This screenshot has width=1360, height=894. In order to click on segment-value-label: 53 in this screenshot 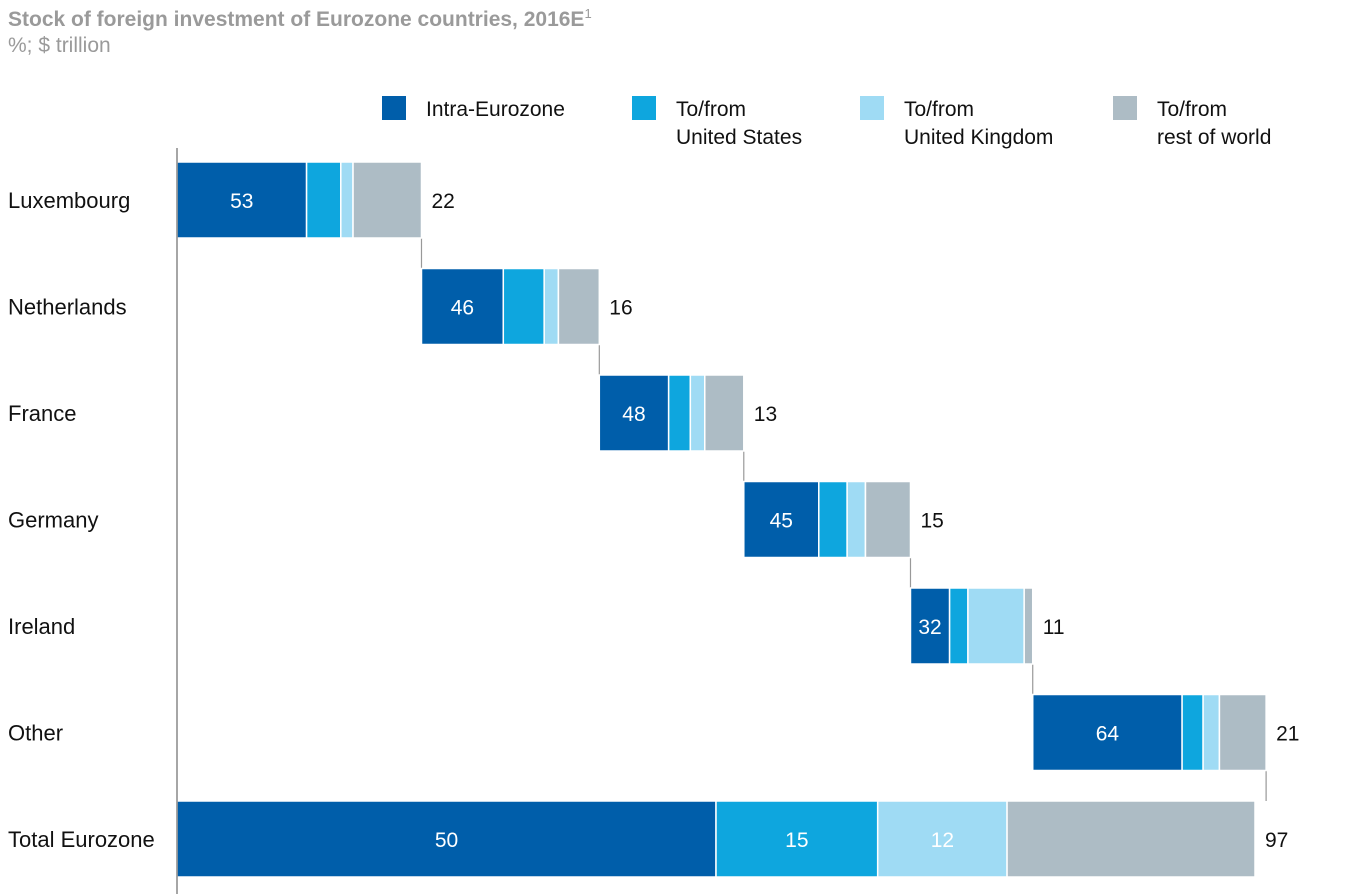, I will do `click(241, 201)`.